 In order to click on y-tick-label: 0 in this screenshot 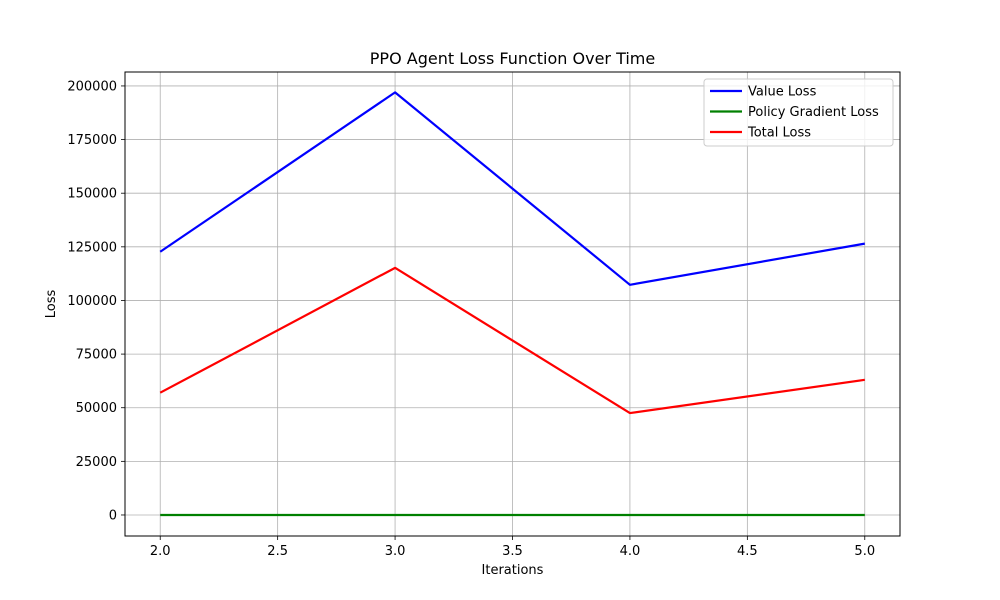, I will do `click(113, 515)`.